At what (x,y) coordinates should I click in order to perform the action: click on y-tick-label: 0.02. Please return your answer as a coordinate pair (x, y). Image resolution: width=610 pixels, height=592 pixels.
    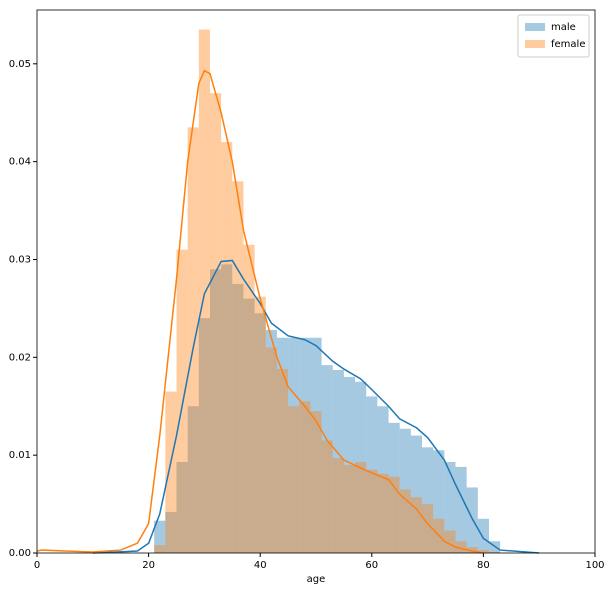
    Looking at the image, I should click on (20, 357).